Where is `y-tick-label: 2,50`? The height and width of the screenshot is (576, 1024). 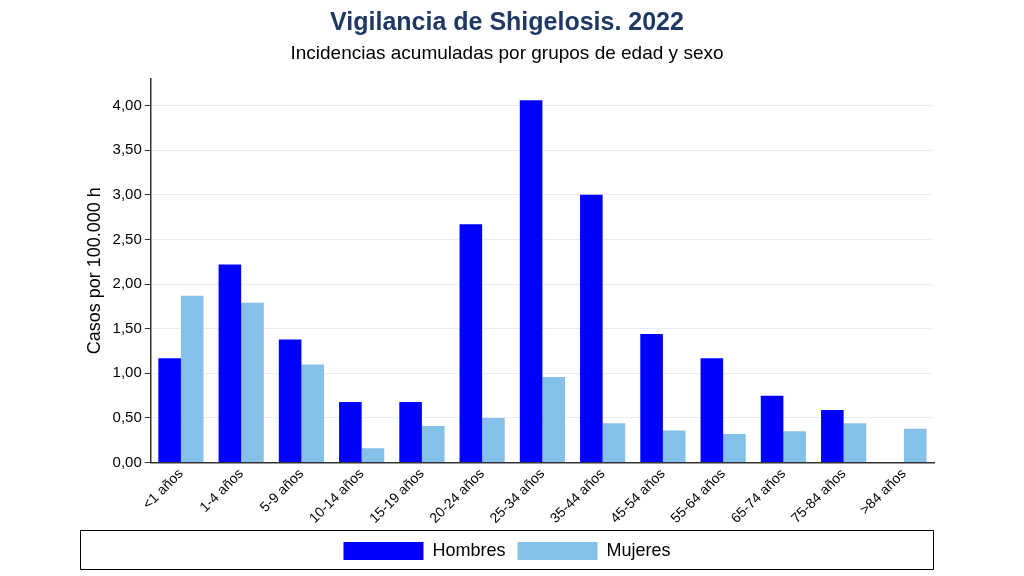 y-tick-label: 2,50 is located at coordinates (127, 238).